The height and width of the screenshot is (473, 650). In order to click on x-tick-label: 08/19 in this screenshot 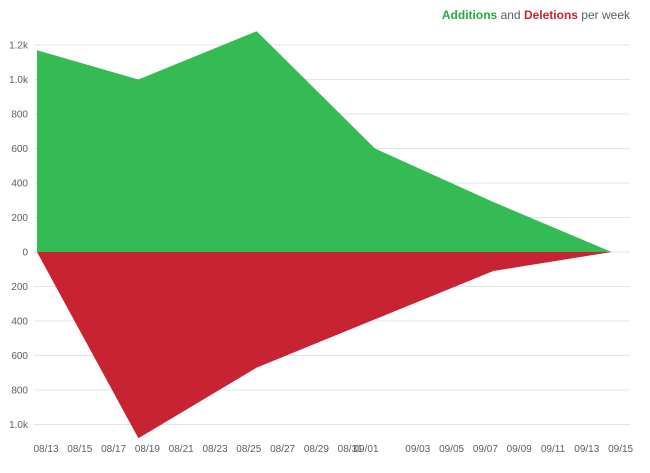, I will do `click(147, 449)`.